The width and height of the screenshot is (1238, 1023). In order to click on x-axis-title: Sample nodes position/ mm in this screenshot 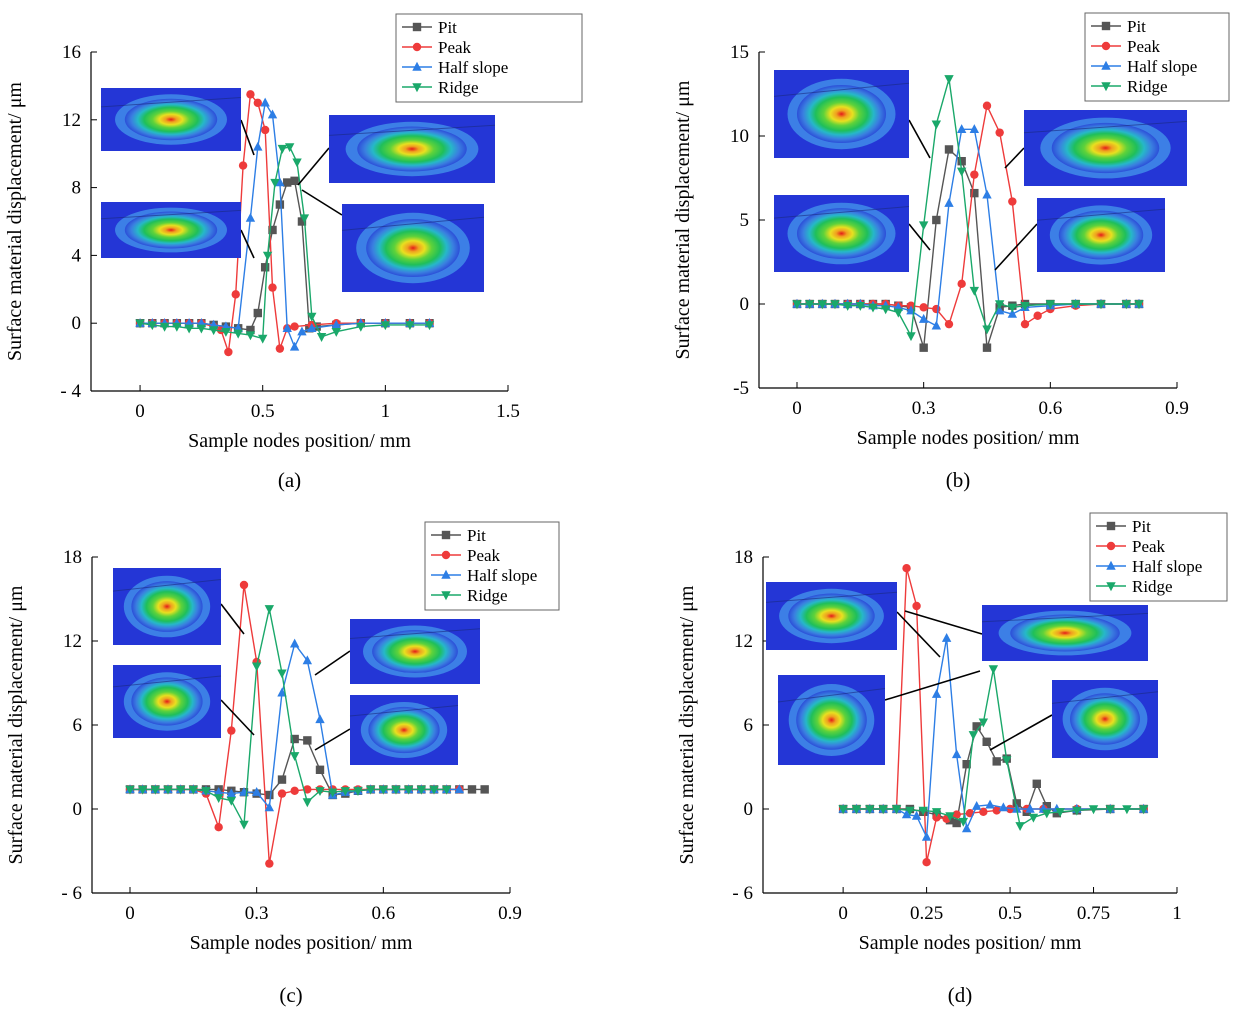, I will do `click(970, 943)`.